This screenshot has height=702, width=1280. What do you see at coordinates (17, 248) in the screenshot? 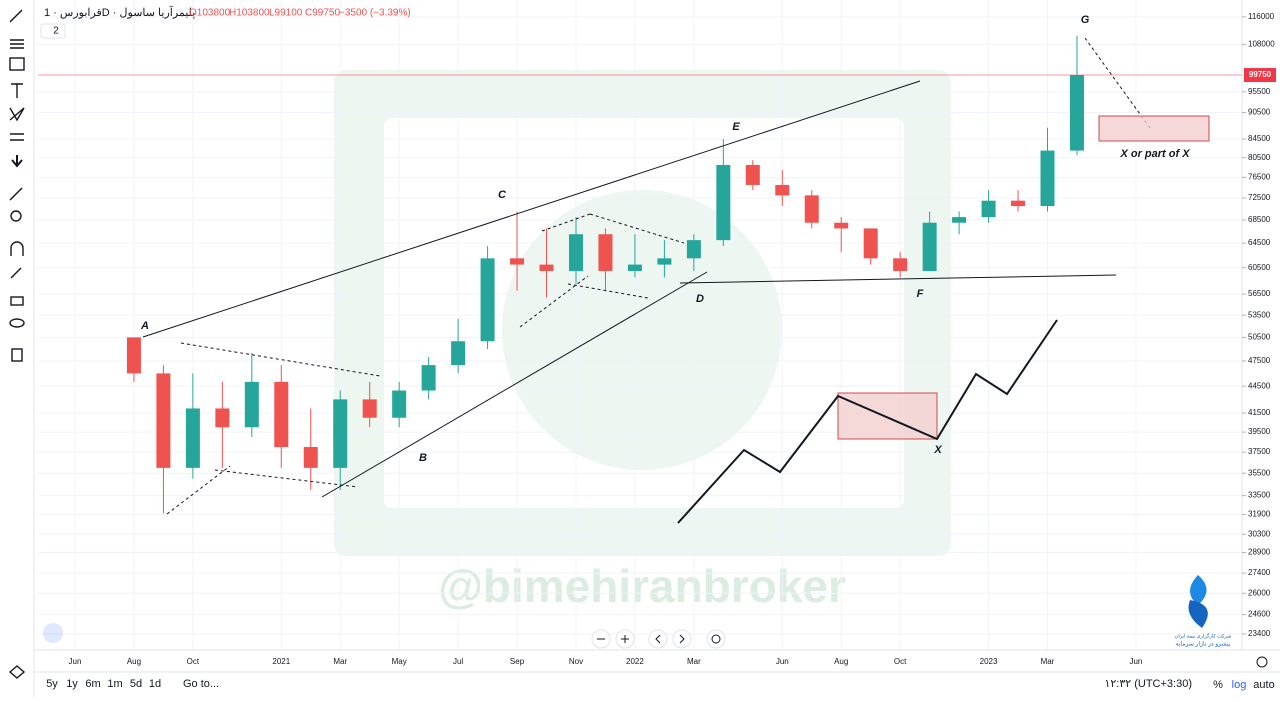
I see `magnet-tool` at bounding box center [17, 248].